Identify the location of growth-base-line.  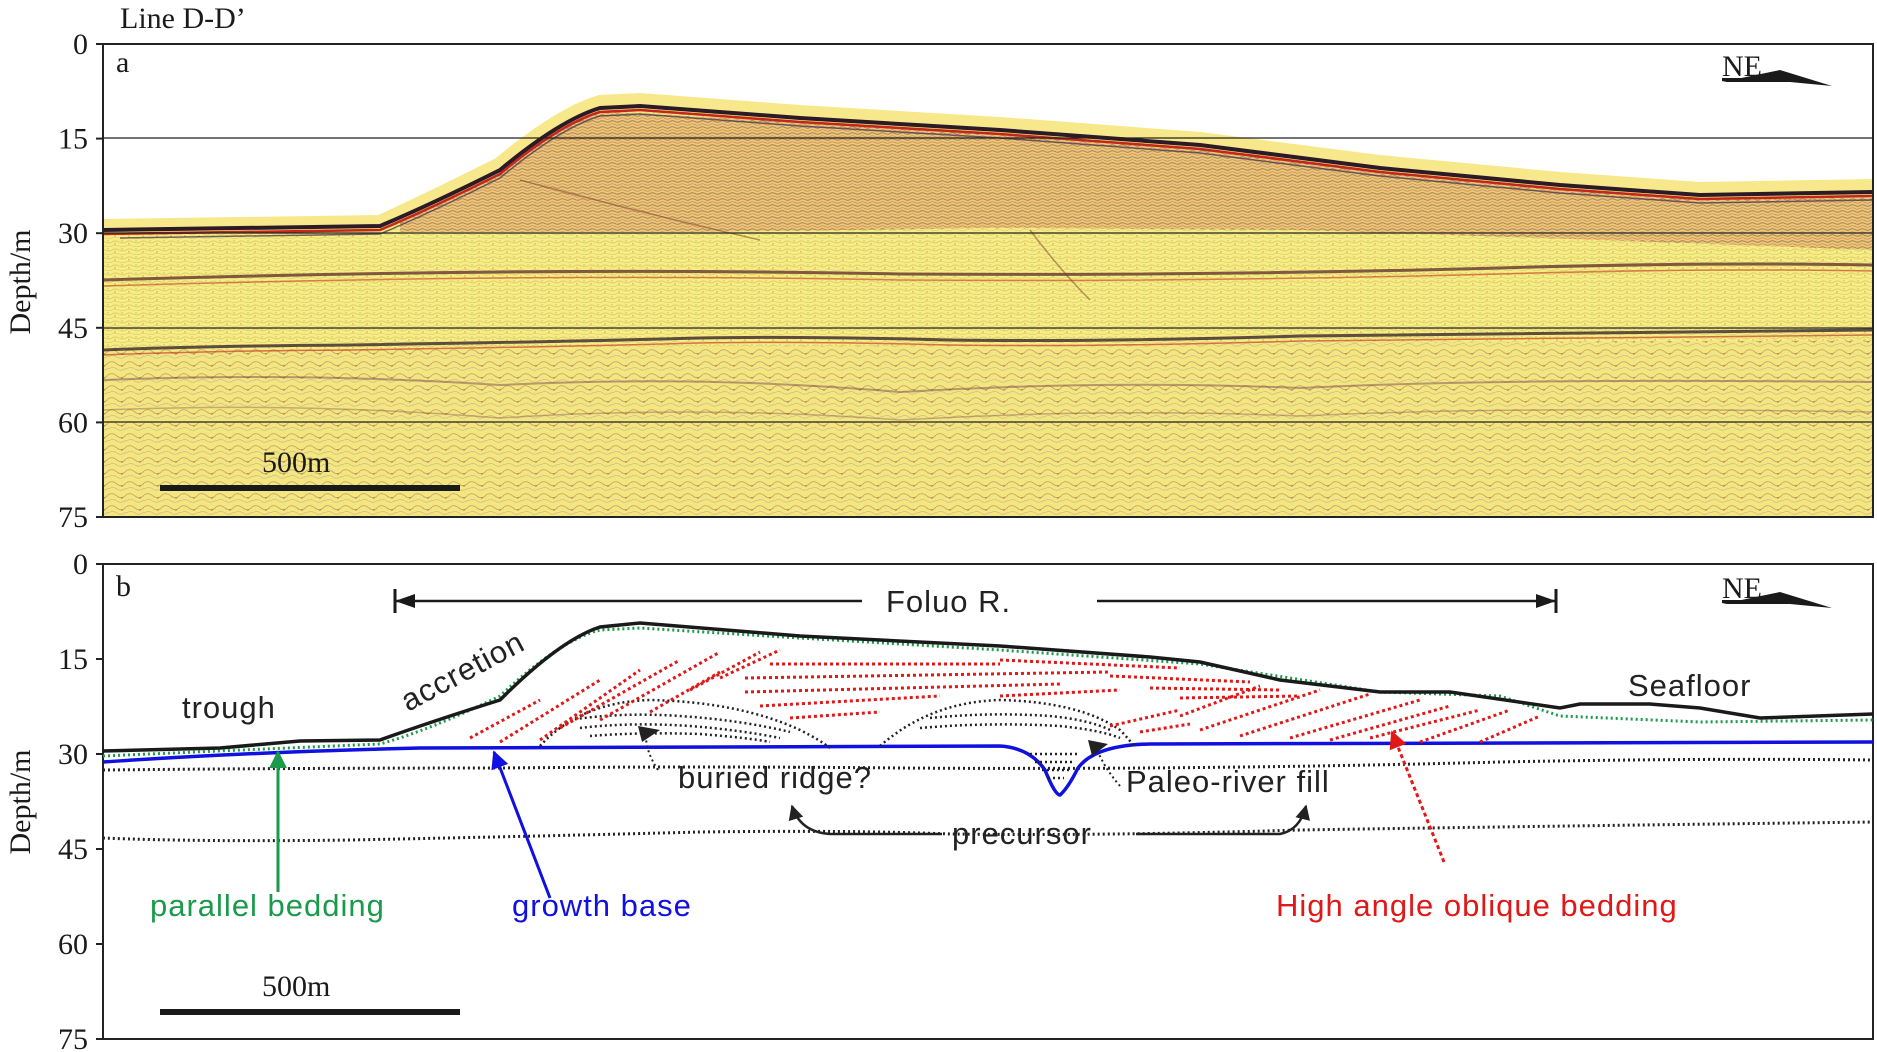
(988, 768).